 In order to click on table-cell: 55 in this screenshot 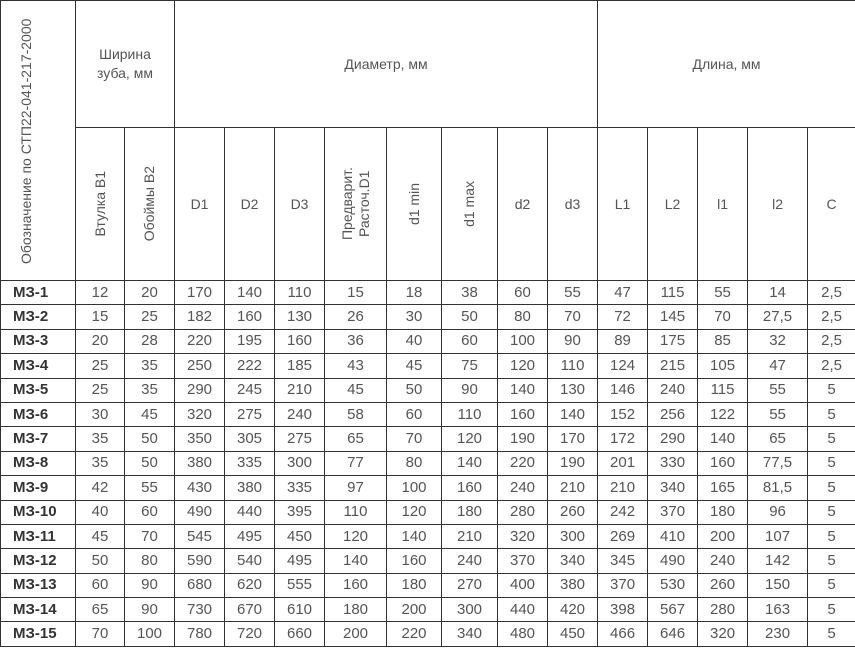, I will do `click(573, 292)`.